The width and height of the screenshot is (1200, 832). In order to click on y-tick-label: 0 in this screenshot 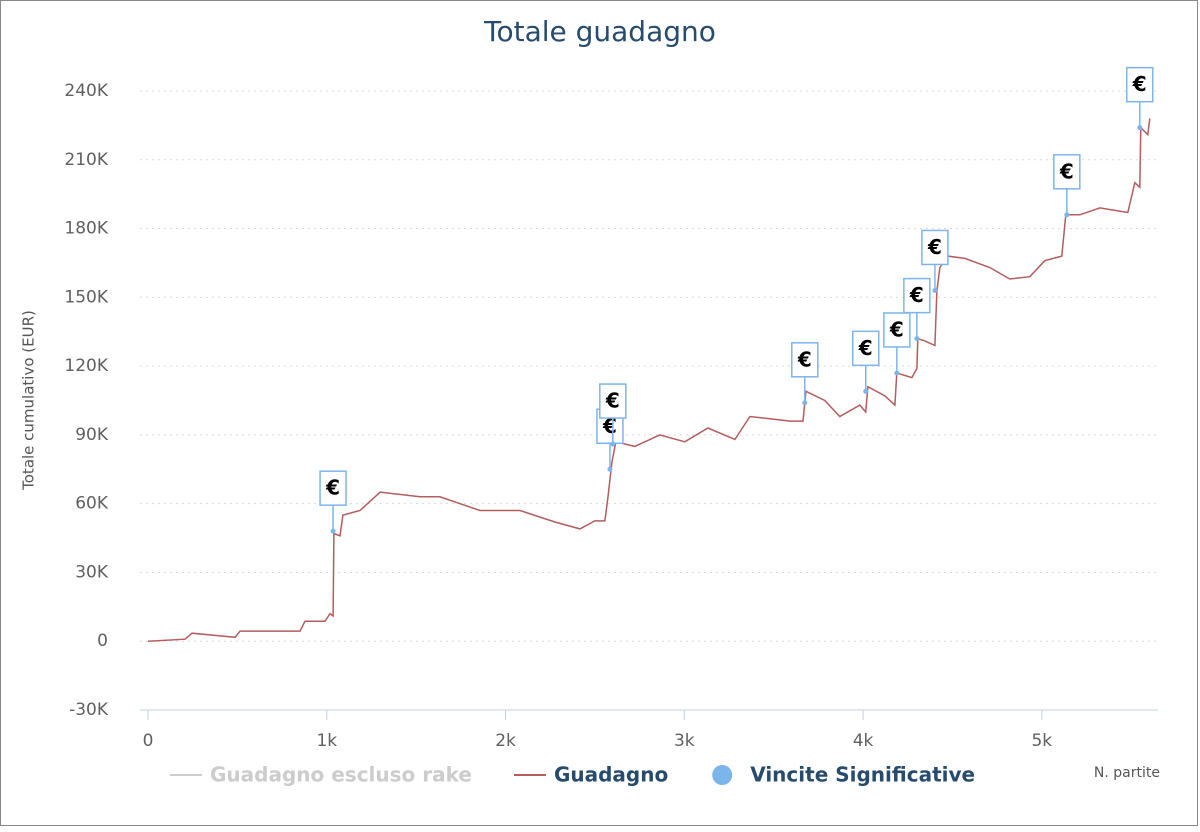, I will do `click(102, 641)`.